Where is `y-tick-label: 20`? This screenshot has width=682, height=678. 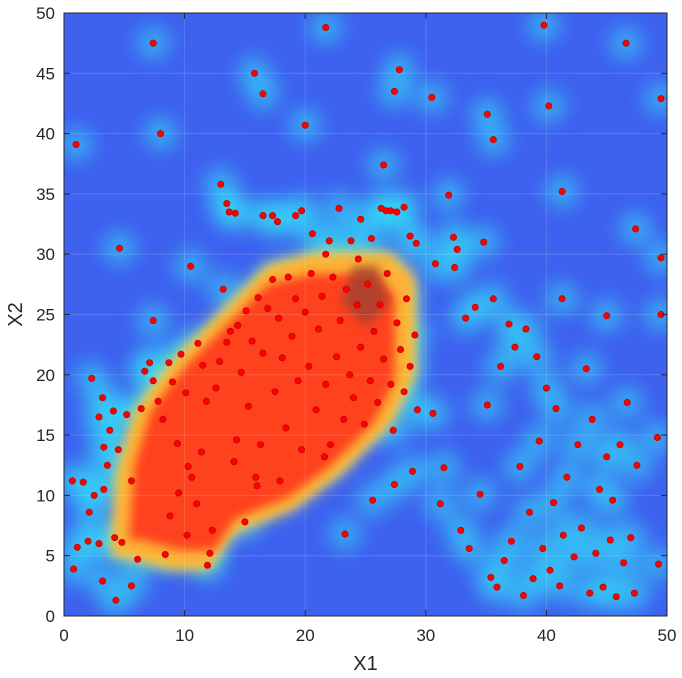 y-tick-label: 20 is located at coordinates (45, 375).